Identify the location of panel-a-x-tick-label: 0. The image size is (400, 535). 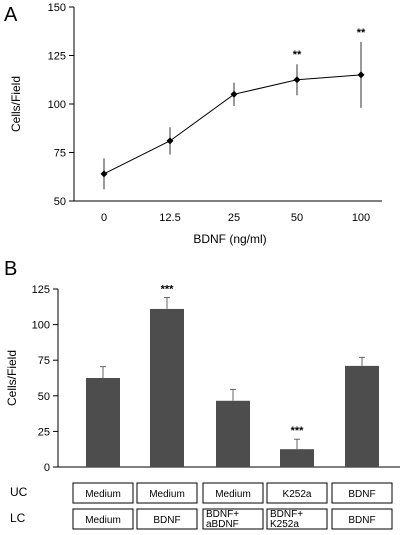
(104, 218).